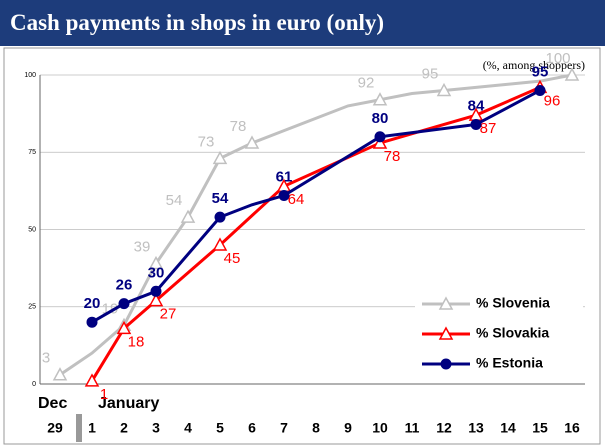 Image resolution: width=605 pixels, height=448 pixels. Describe the element at coordinates (34, 384) in the screenshot. I see `y-tick-label: 0` at that location.